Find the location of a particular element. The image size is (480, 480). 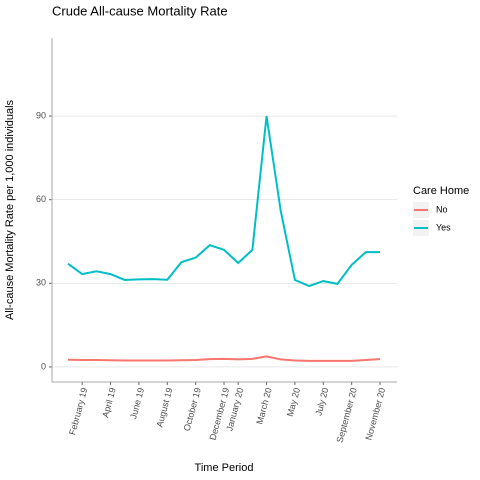

y-tick-label: 90 is located at coordinates (41, 115).